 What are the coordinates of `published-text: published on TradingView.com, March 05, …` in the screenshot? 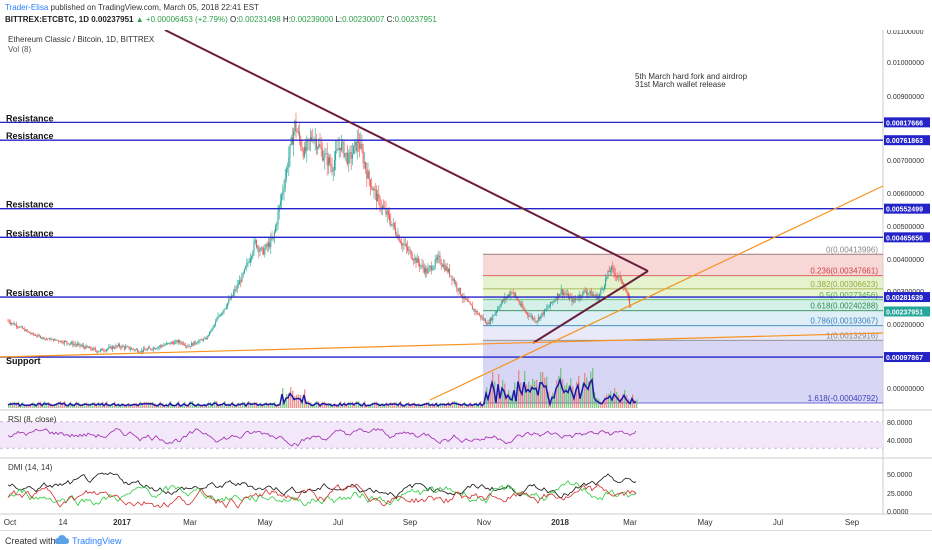 It's located at (154, 7).